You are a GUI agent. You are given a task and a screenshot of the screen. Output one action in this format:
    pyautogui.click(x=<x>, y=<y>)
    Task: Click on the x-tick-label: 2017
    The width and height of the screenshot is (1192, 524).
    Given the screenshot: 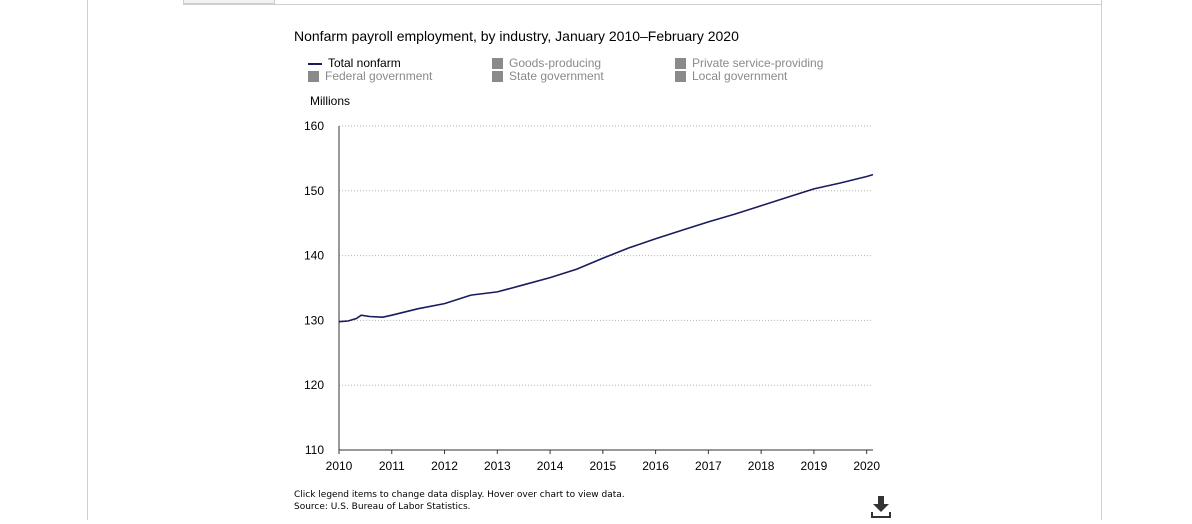 What is the action you would take?
    pyautogui.click(x=708, y=466)
    